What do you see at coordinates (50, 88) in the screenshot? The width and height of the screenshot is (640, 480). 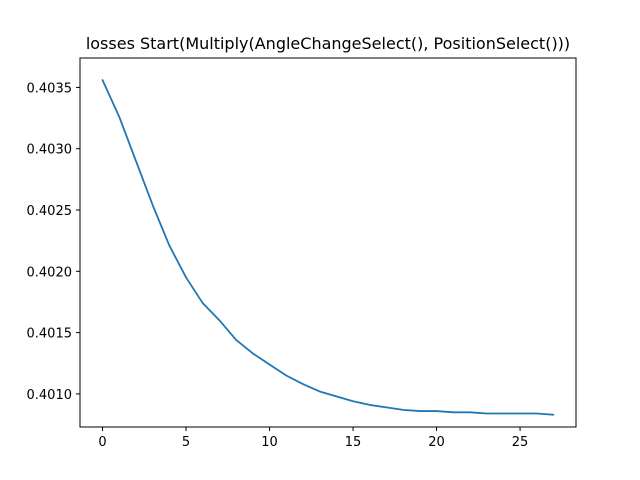 I see `y-tick-label: 0.4035` at bounding box center [50, 88].